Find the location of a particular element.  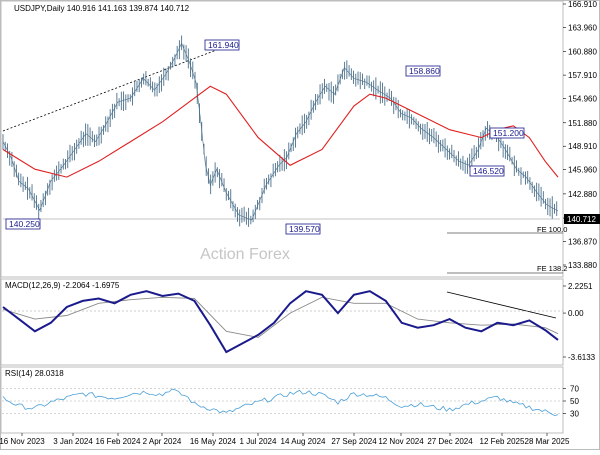

annotation-151200: 151.200 is located at coordinates (507, 133).